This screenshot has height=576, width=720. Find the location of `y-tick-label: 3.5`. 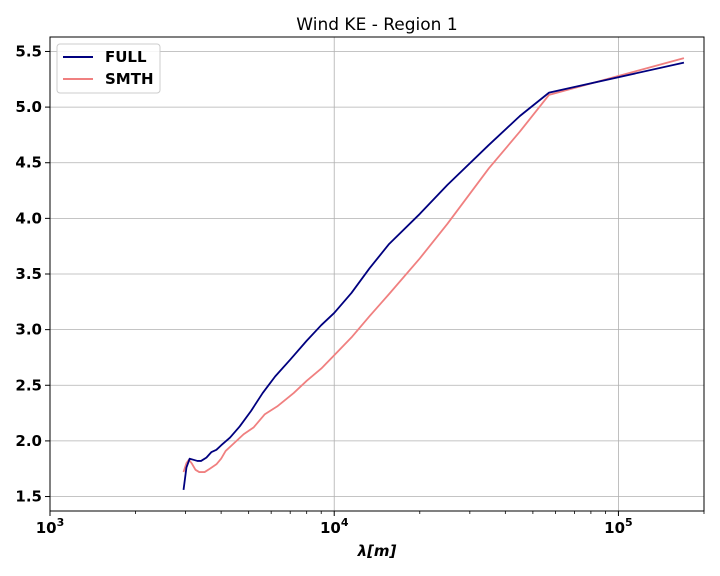

y-tick-label: 3.5 is located at coordinates (28, 274).